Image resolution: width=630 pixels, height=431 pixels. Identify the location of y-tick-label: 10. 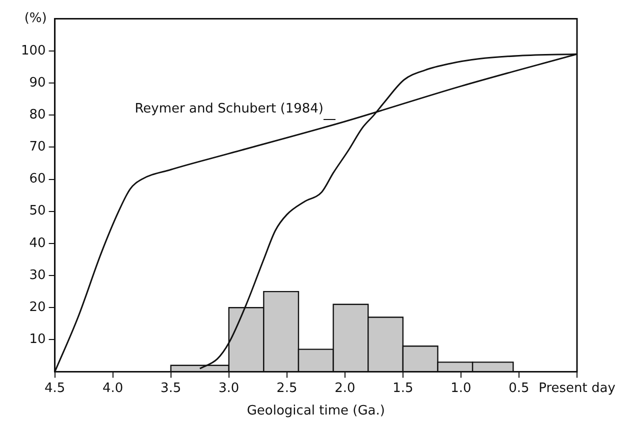
(37, 340).